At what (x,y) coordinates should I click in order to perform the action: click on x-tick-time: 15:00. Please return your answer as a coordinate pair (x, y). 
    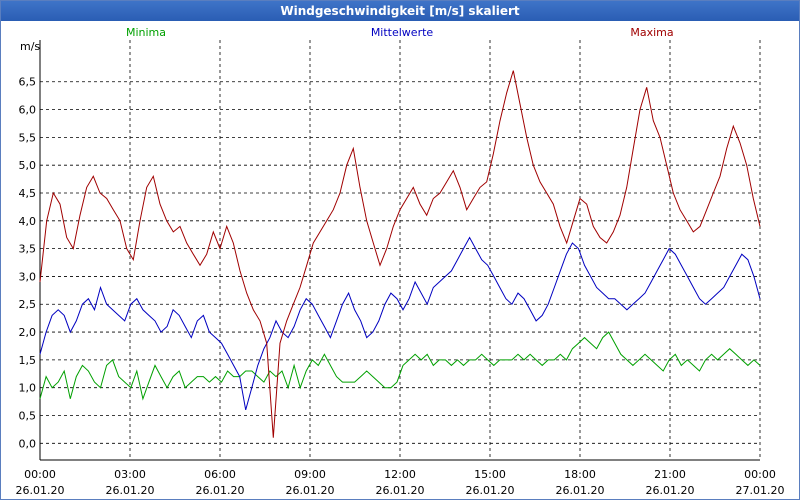
    Looking at the image, I should click on (490, 474).